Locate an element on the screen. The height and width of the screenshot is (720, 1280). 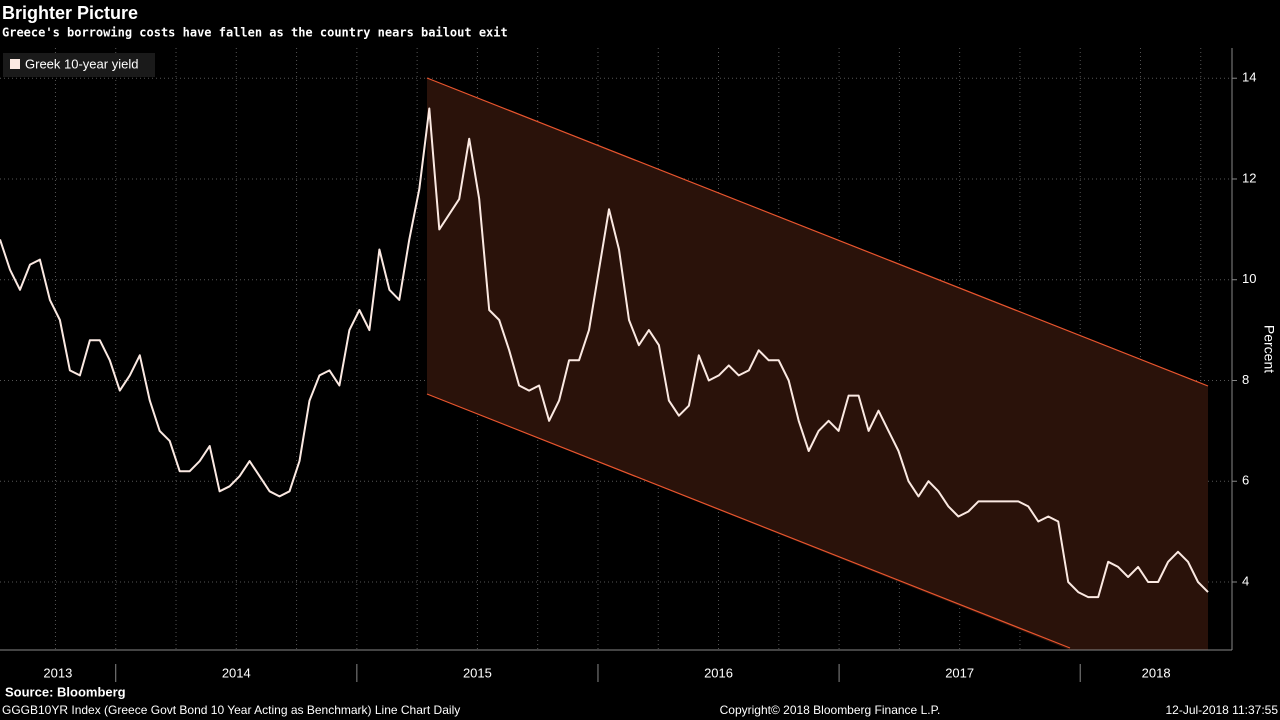
x-tick-label: 2015 is located at coordinates (477, 672).